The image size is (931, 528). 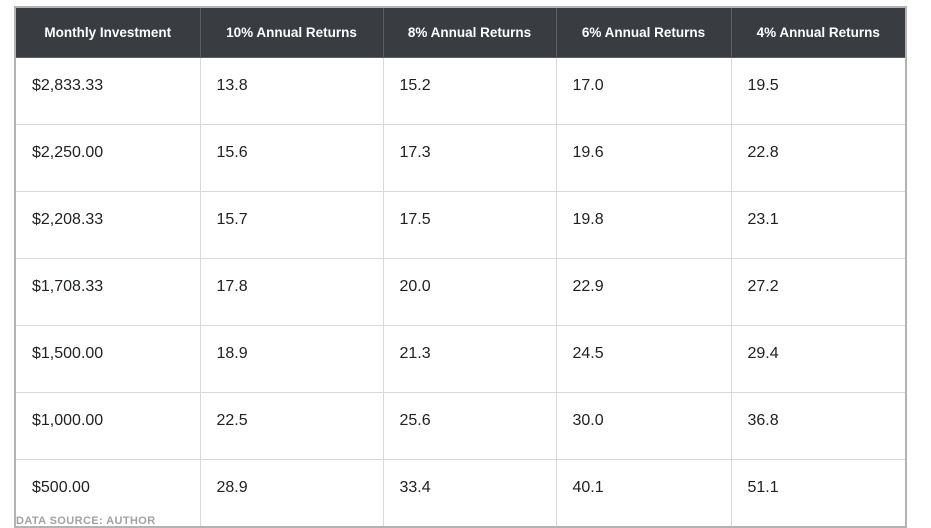 What do you see at coordinates (818, 426) in the screenshot?
I see `cell-years-value: 36.8` at bounding box center [818, 426].